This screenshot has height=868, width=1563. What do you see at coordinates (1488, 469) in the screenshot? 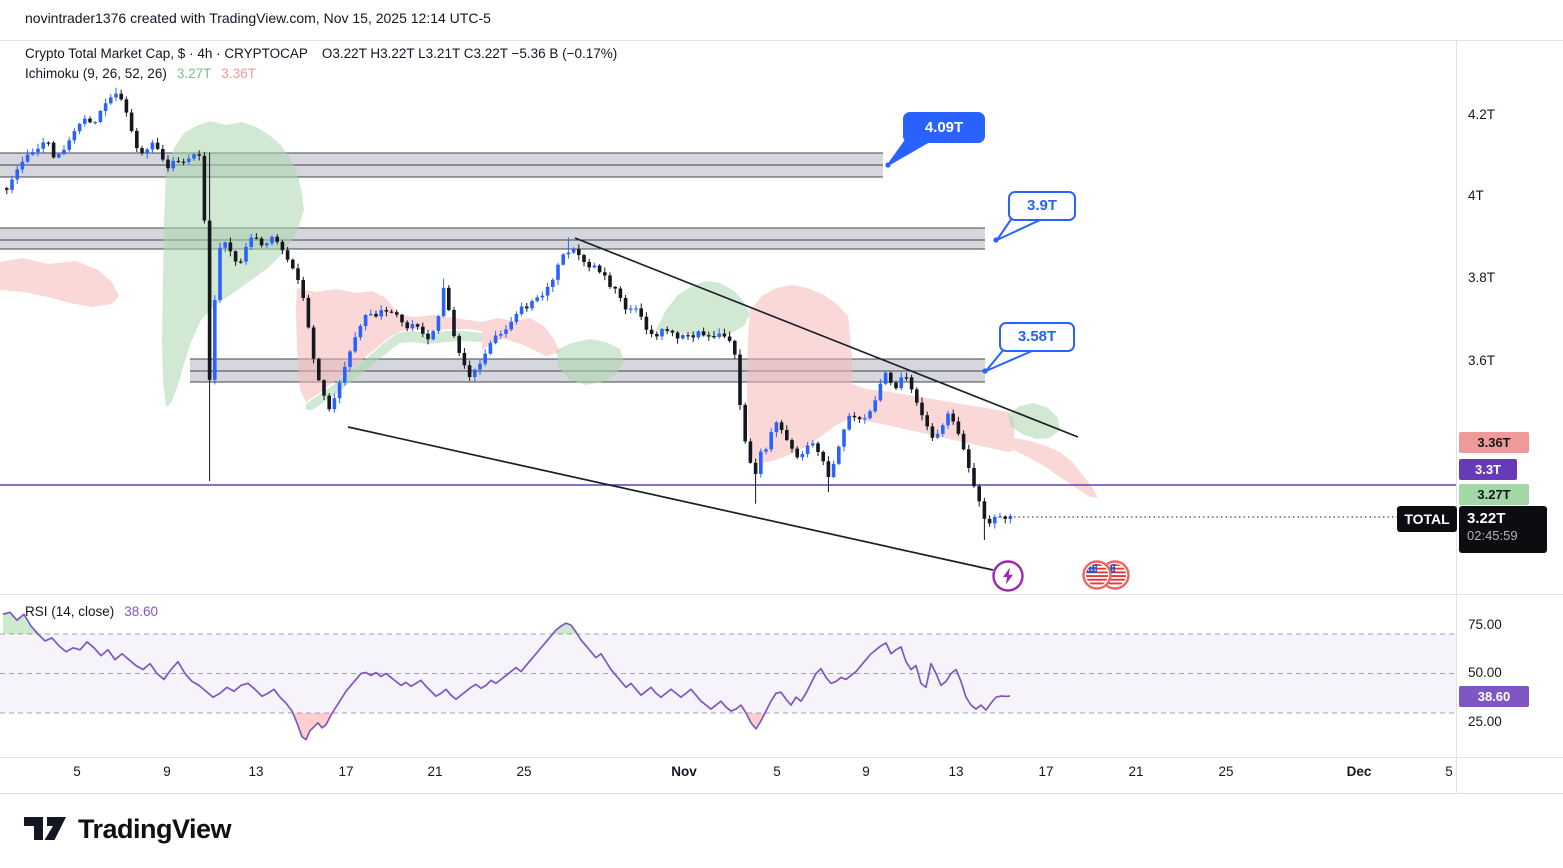
I see `price-axis-badge: 3.3T` at bounding box center [1488, 469].